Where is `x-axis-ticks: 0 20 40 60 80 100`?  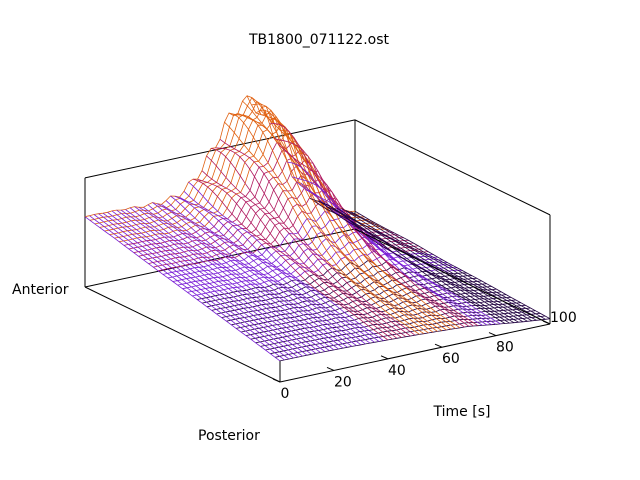 x-axis-ticks: 0 20 40 60 80 100 is located at coordinates (424, 356).